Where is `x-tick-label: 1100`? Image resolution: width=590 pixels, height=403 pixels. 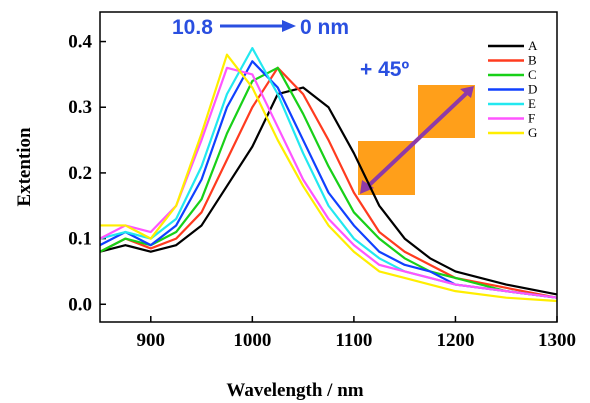
x-tick-label: 1100 is located at coordinates (353, 340).